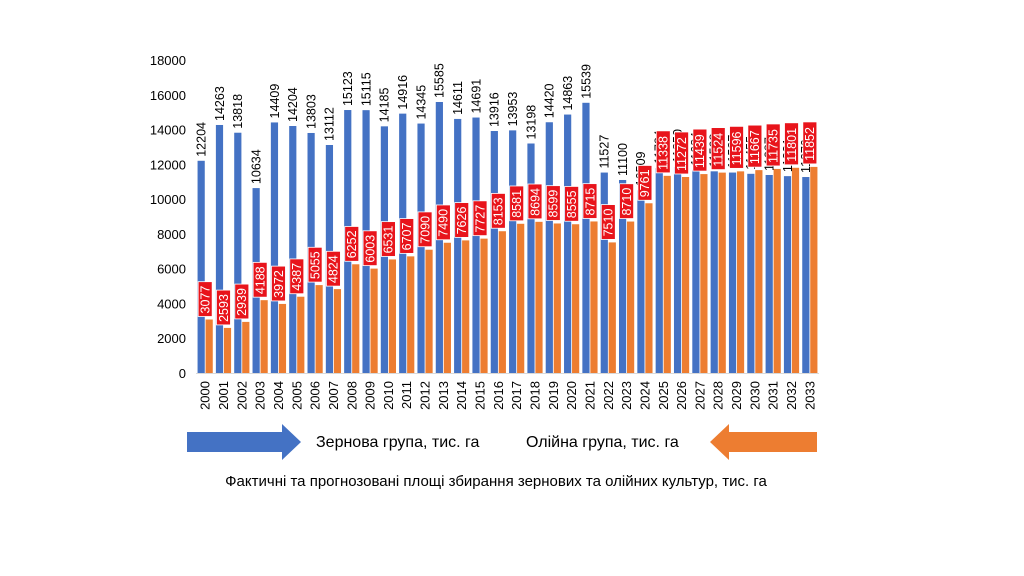 Image resolution: width=1024 pixels, height=576 pixels. Describe the element at coordinates (623, 159) in the screenshot. I see `grain-value-label: 11100` at that location.